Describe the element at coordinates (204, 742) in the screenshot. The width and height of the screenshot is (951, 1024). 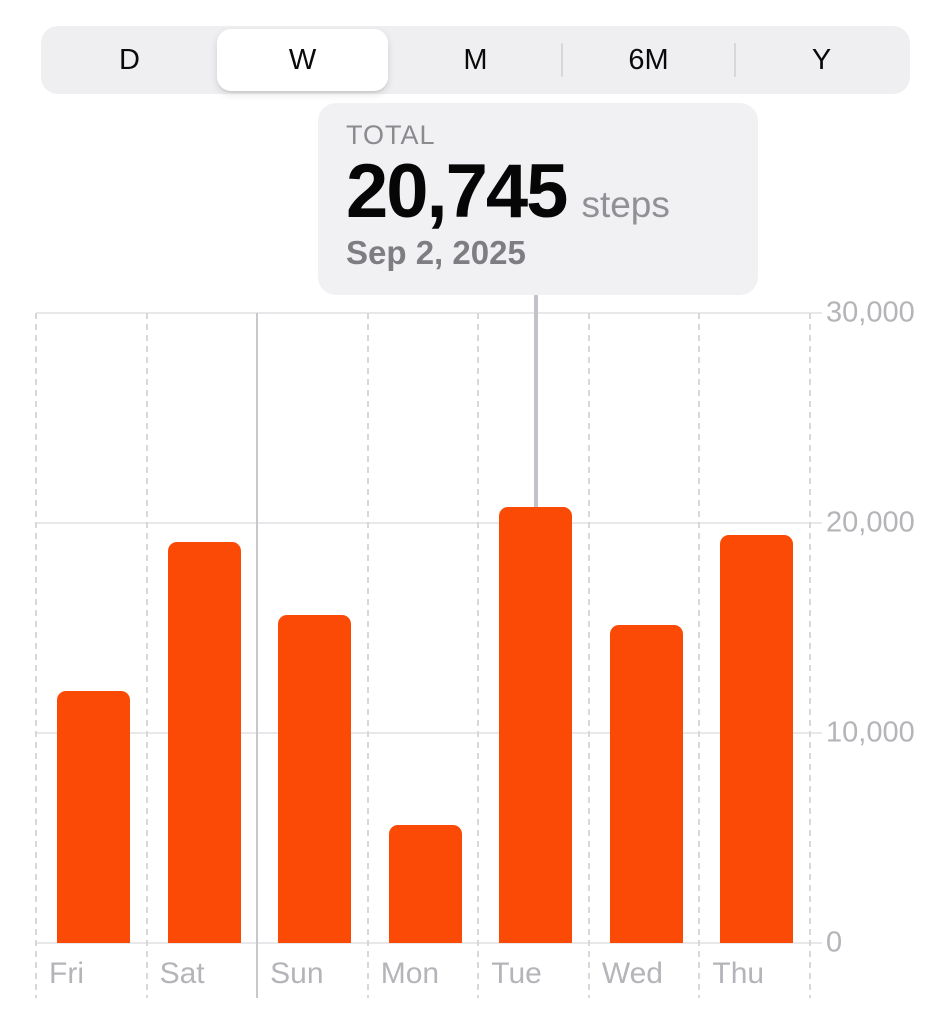
I see `bar-sat` at that location.